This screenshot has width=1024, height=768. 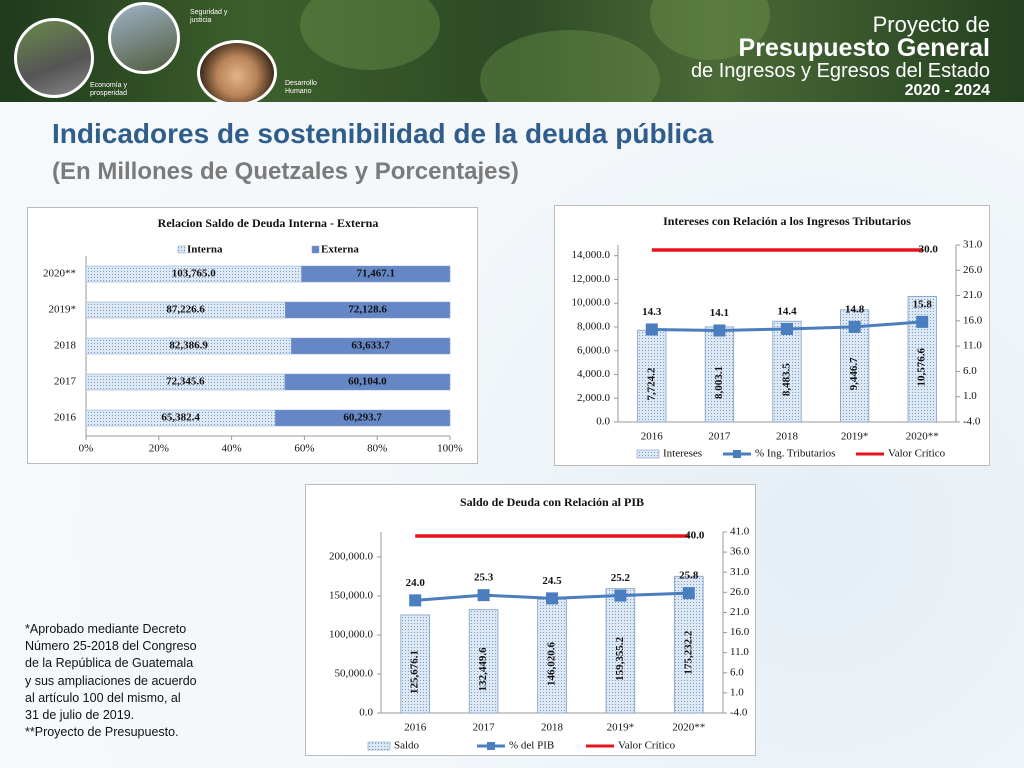 I want to click on data-label: 30.0, so click(x=929, y=250).